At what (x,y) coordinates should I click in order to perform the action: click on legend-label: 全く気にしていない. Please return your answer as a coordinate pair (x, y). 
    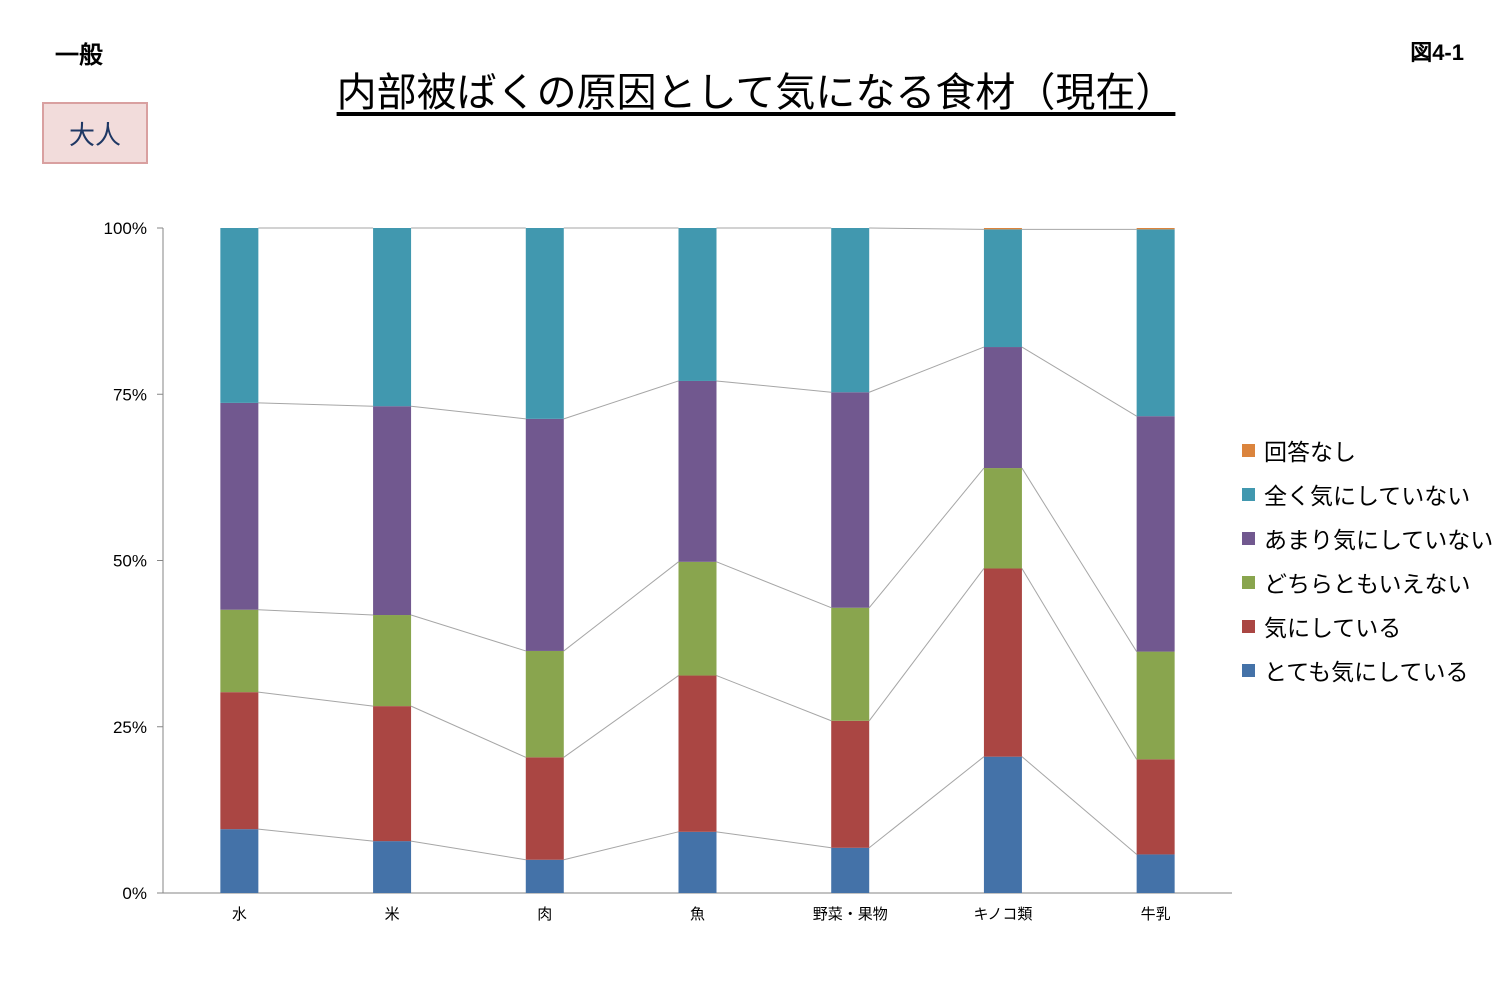
    Looking at the image, I should click on (1367, 497).